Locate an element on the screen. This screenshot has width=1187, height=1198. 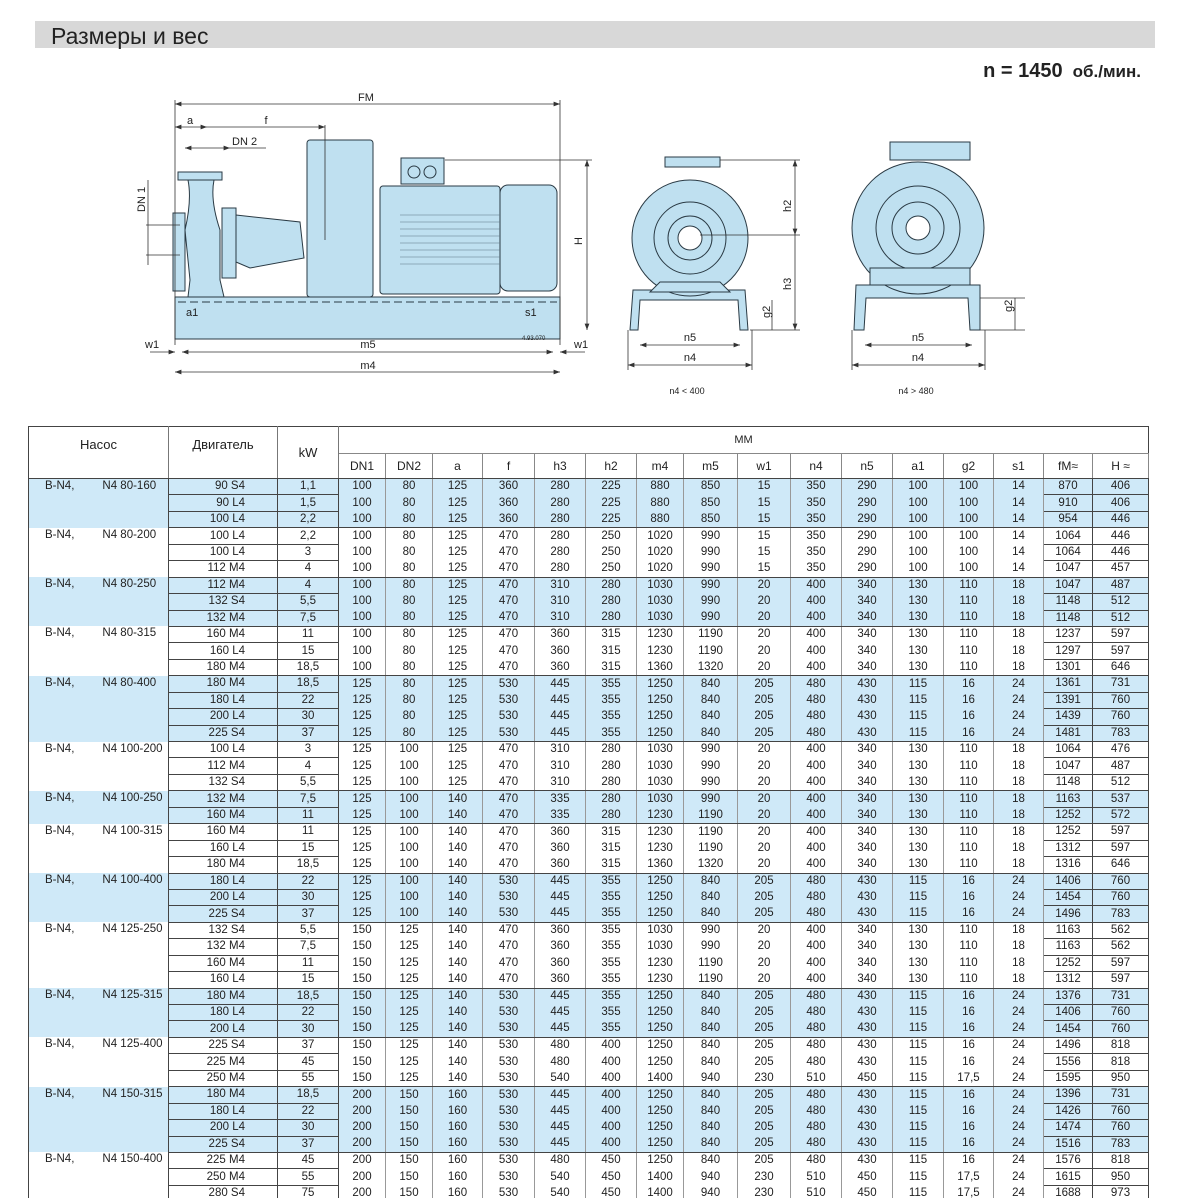
value-cell: 150 is located at coordinates (362, 963).